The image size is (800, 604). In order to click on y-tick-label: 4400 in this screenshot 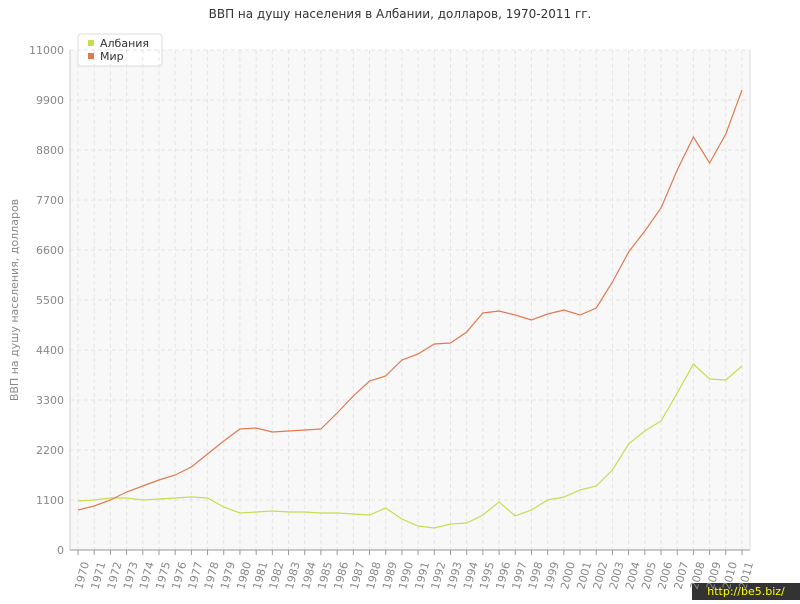, I will do `click(50, 350)`.